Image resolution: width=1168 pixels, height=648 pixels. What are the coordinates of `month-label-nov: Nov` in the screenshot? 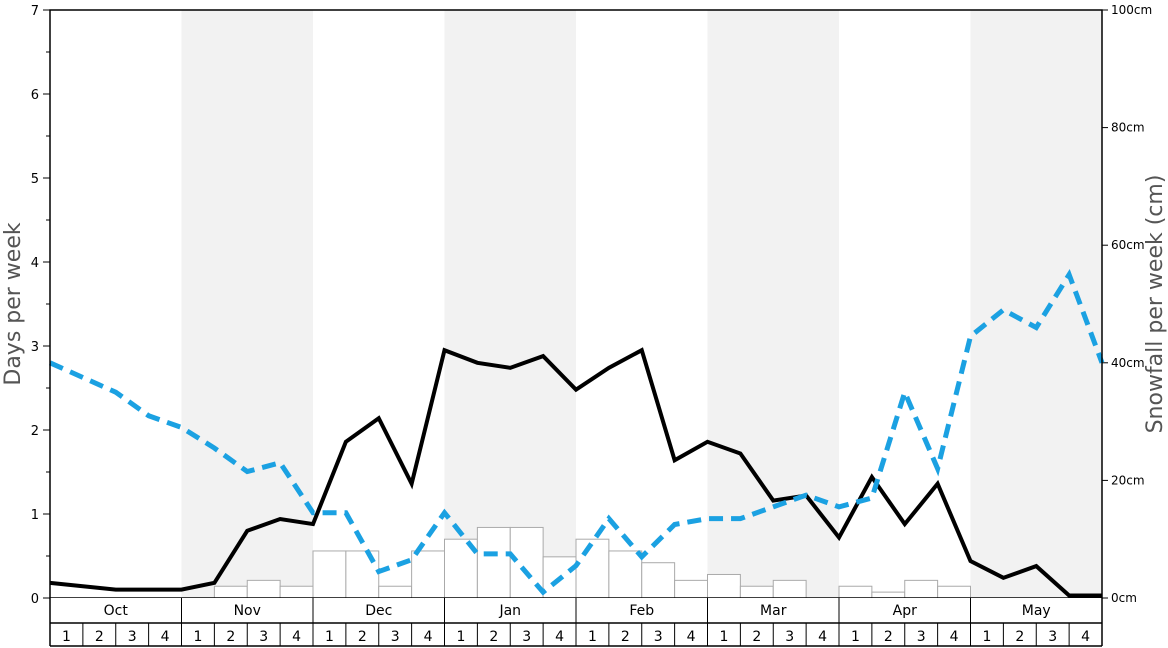 It's located at (247, 611).